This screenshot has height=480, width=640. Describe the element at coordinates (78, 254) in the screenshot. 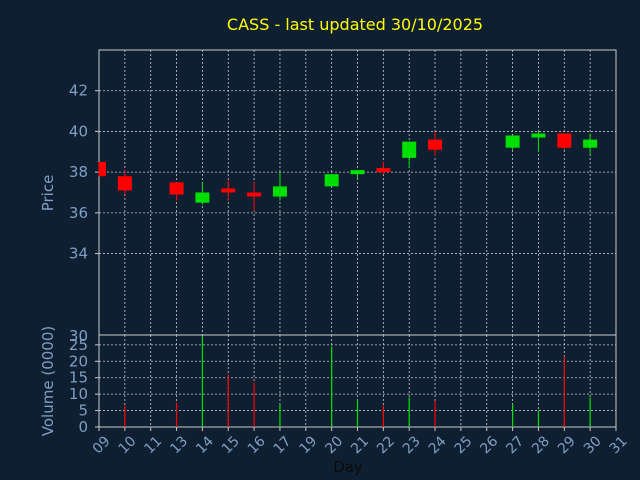

I see `price-tick-label: 34` at that location.